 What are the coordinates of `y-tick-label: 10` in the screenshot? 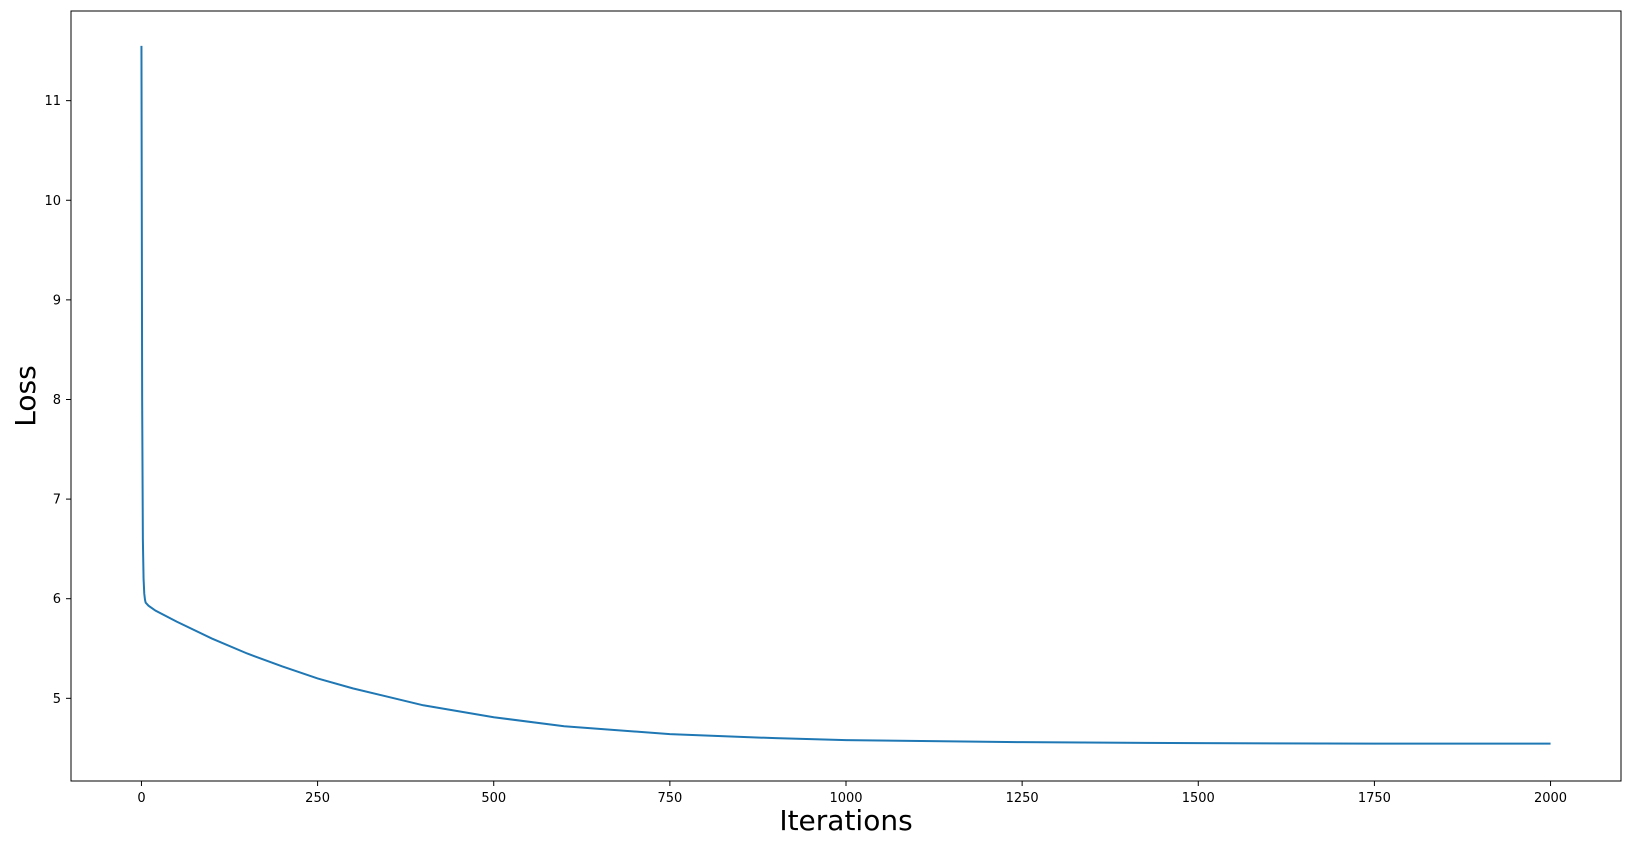 It's located at (52, 201).